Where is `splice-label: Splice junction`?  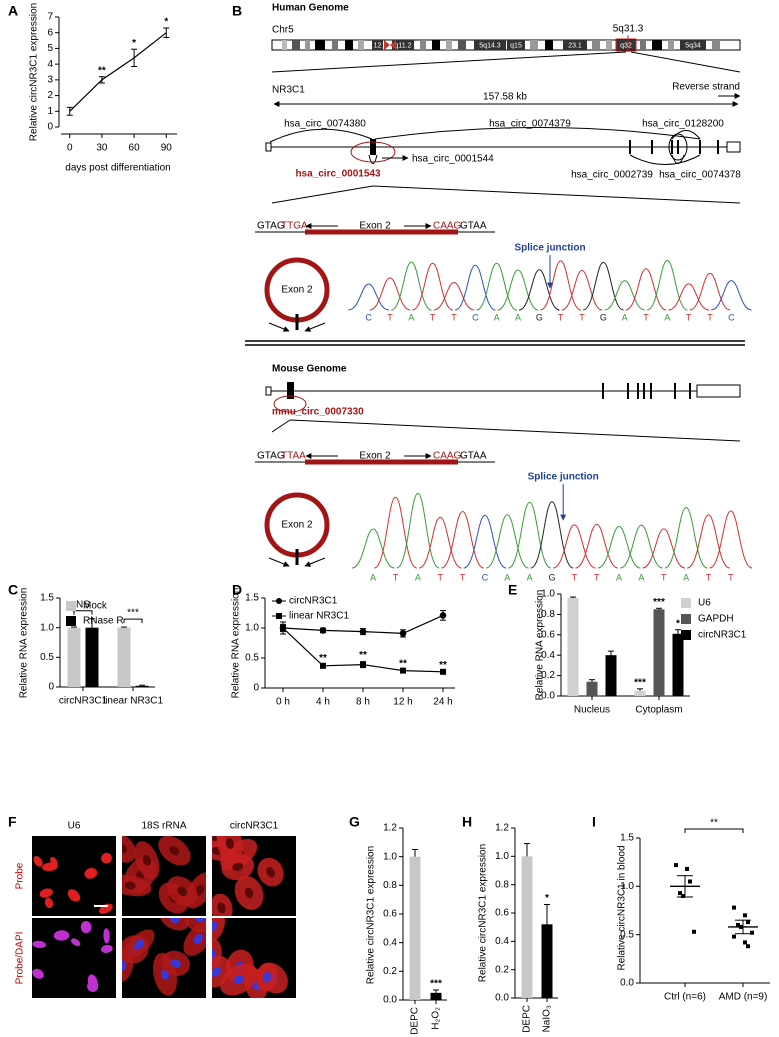
splice-label: Splice junction is located at coordinates (563, 477).